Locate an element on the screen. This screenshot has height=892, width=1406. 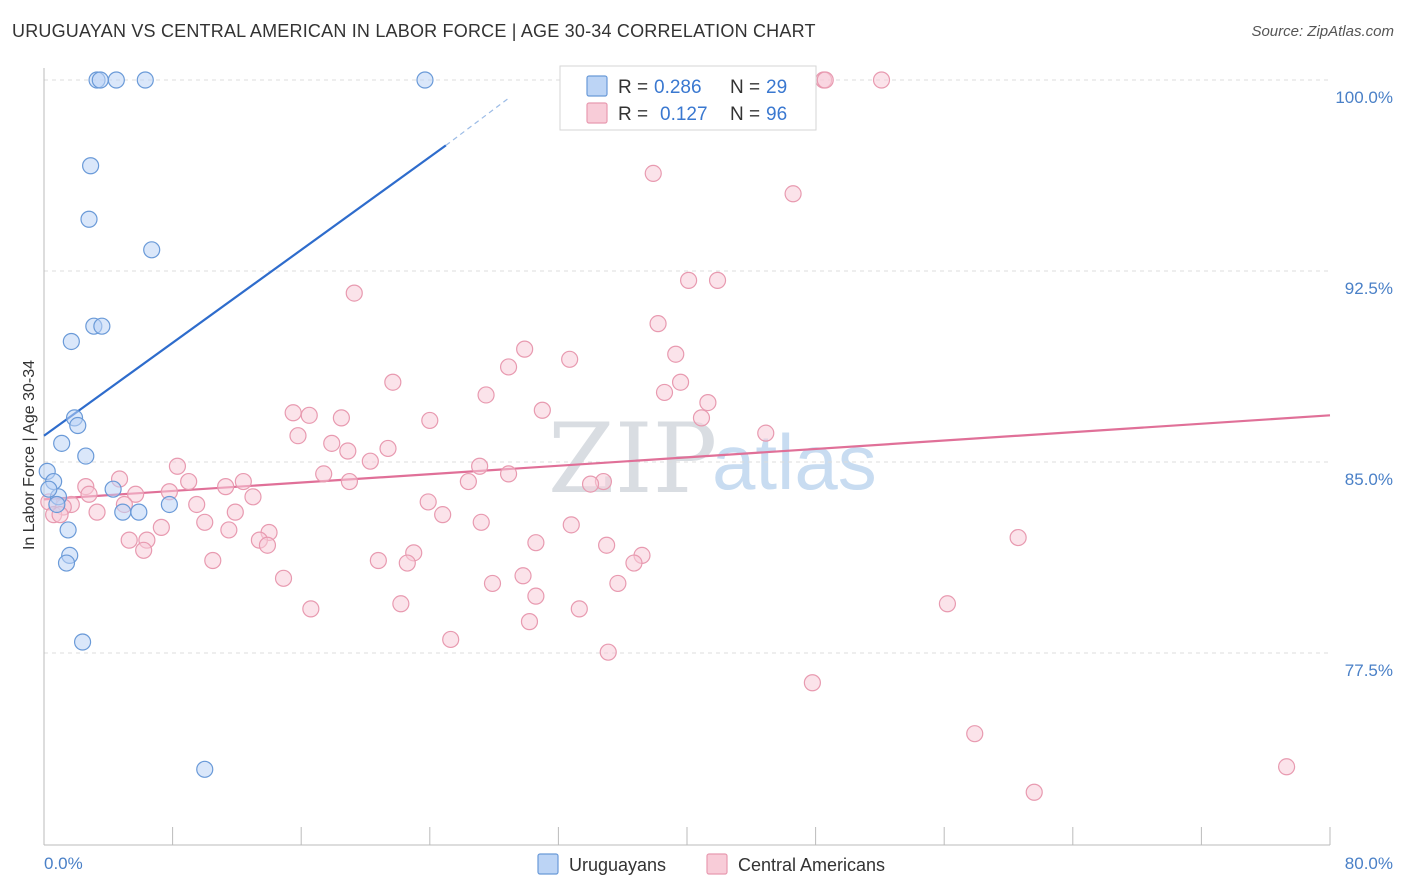
trend-line-central-americans is located at coordinates (687, 457).